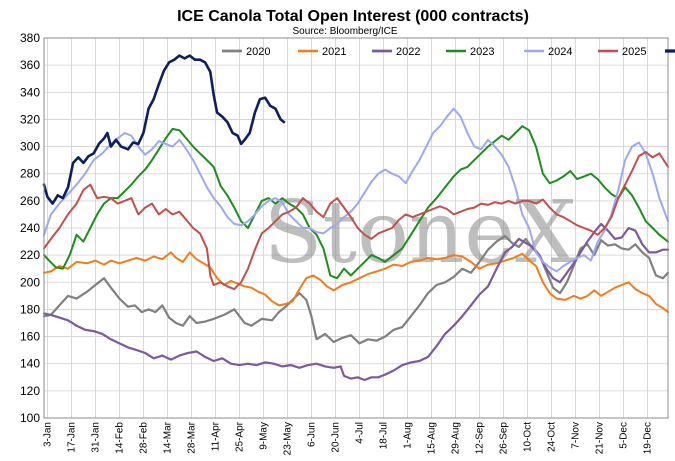  Describe the element at coordinates (30, 201) in the screenshot. I see `y-tick-label: 260` at that location.